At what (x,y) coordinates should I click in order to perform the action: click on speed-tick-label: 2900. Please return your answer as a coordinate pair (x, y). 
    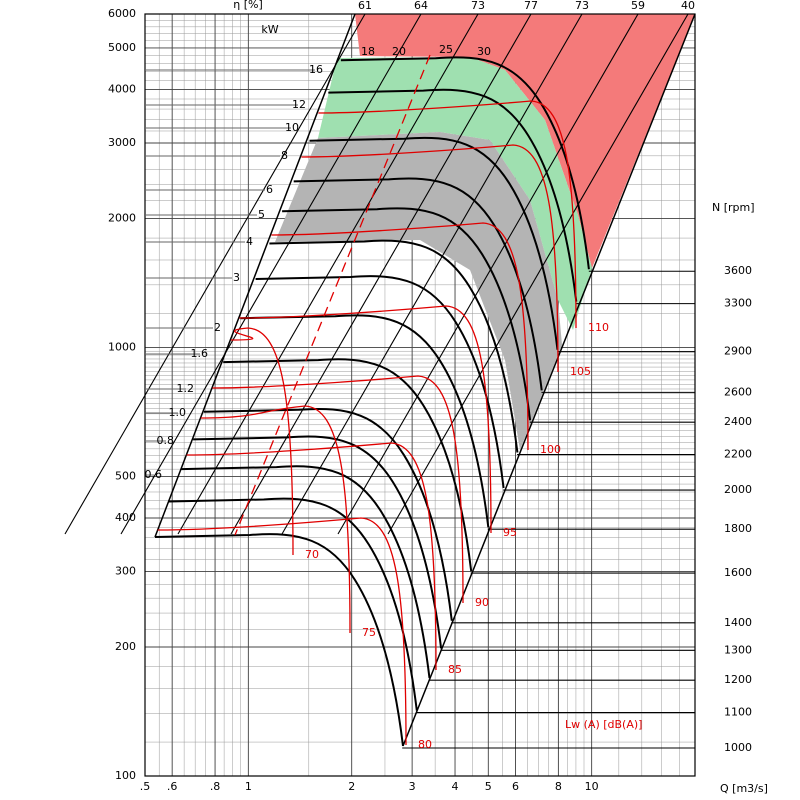
    Looking at the image, I should click on (738, 351).